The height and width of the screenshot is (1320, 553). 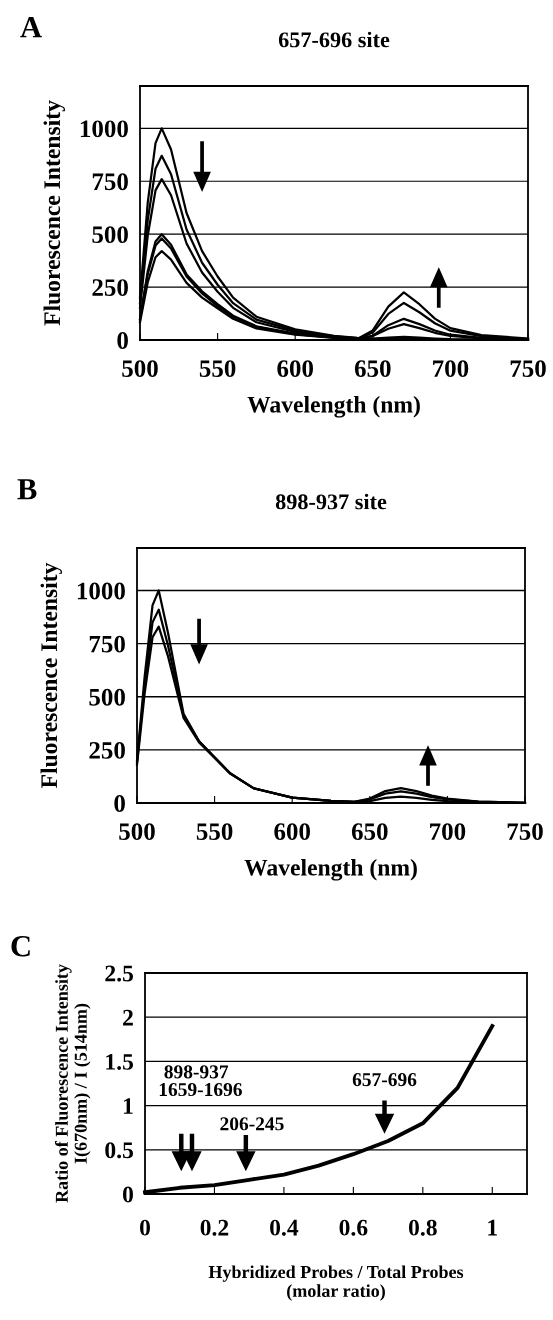 What do you see at coordinates (334, 39) in the screenshot?
I see `chart-title: 657-696 site` at bounding box center [334, 39].